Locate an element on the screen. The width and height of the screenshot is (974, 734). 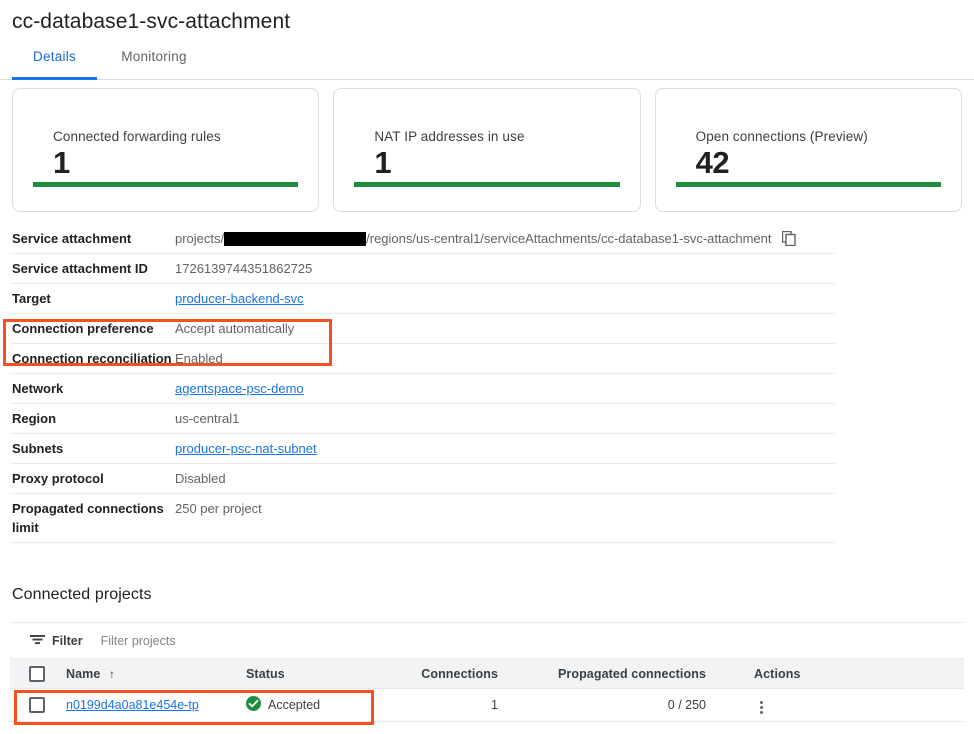
detail-row-connection-reconciliation: Connection reconciliation Enabled is located at coordinates (422, 359).